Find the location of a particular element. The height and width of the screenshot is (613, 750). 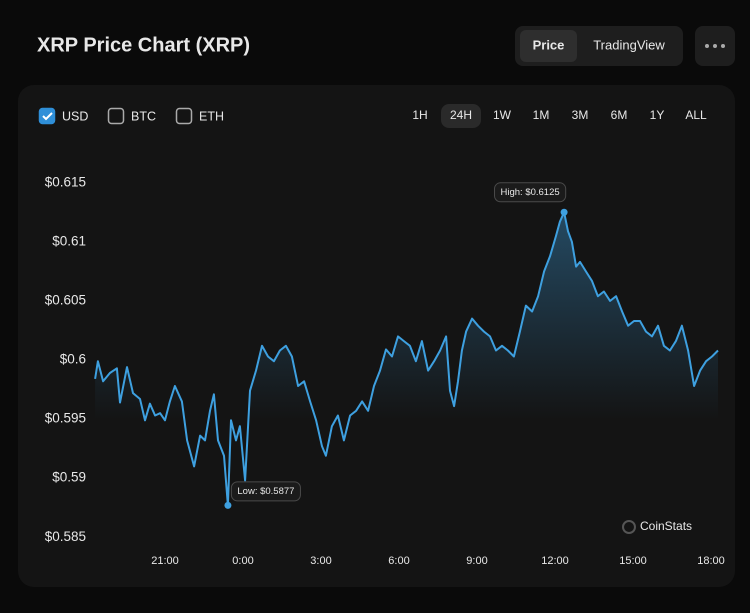

y-tick-label: $0.59 is located at coordinates (69, 477).